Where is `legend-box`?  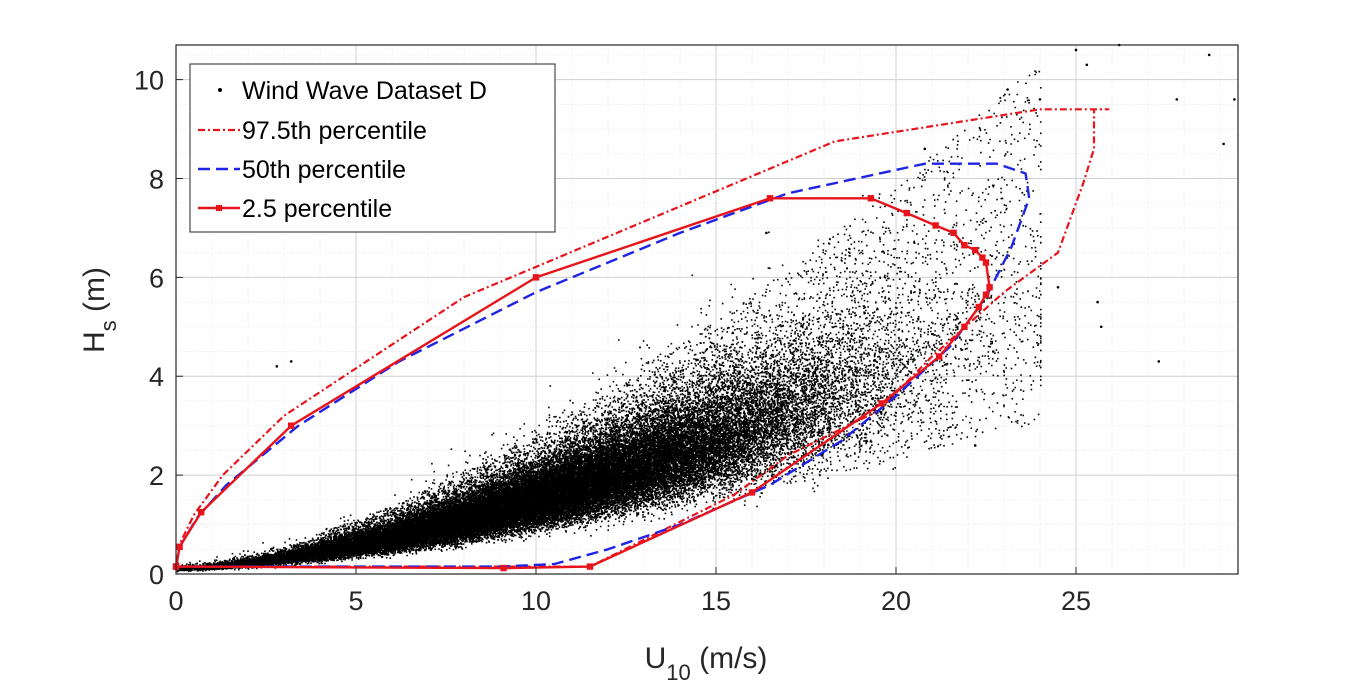
legend-box is located at coordinates (372, 148).